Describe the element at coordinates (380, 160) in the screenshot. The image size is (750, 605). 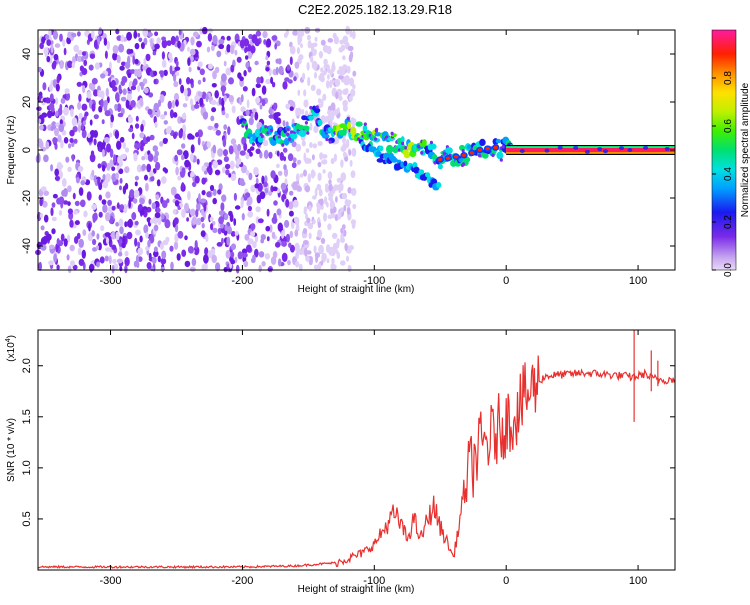
I see `branch-blob` at that location.